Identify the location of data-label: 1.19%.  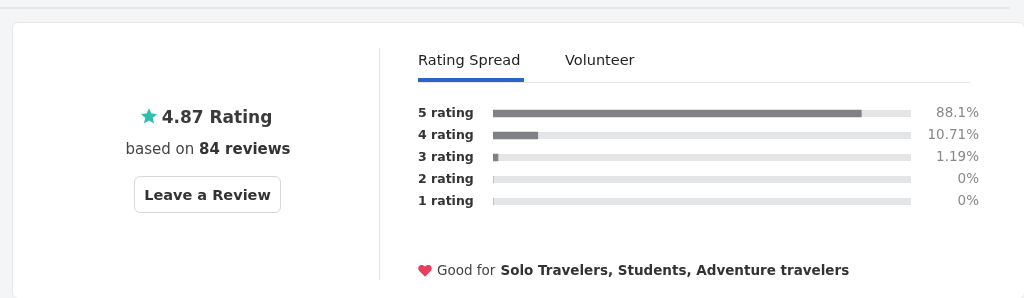
(958, 156).